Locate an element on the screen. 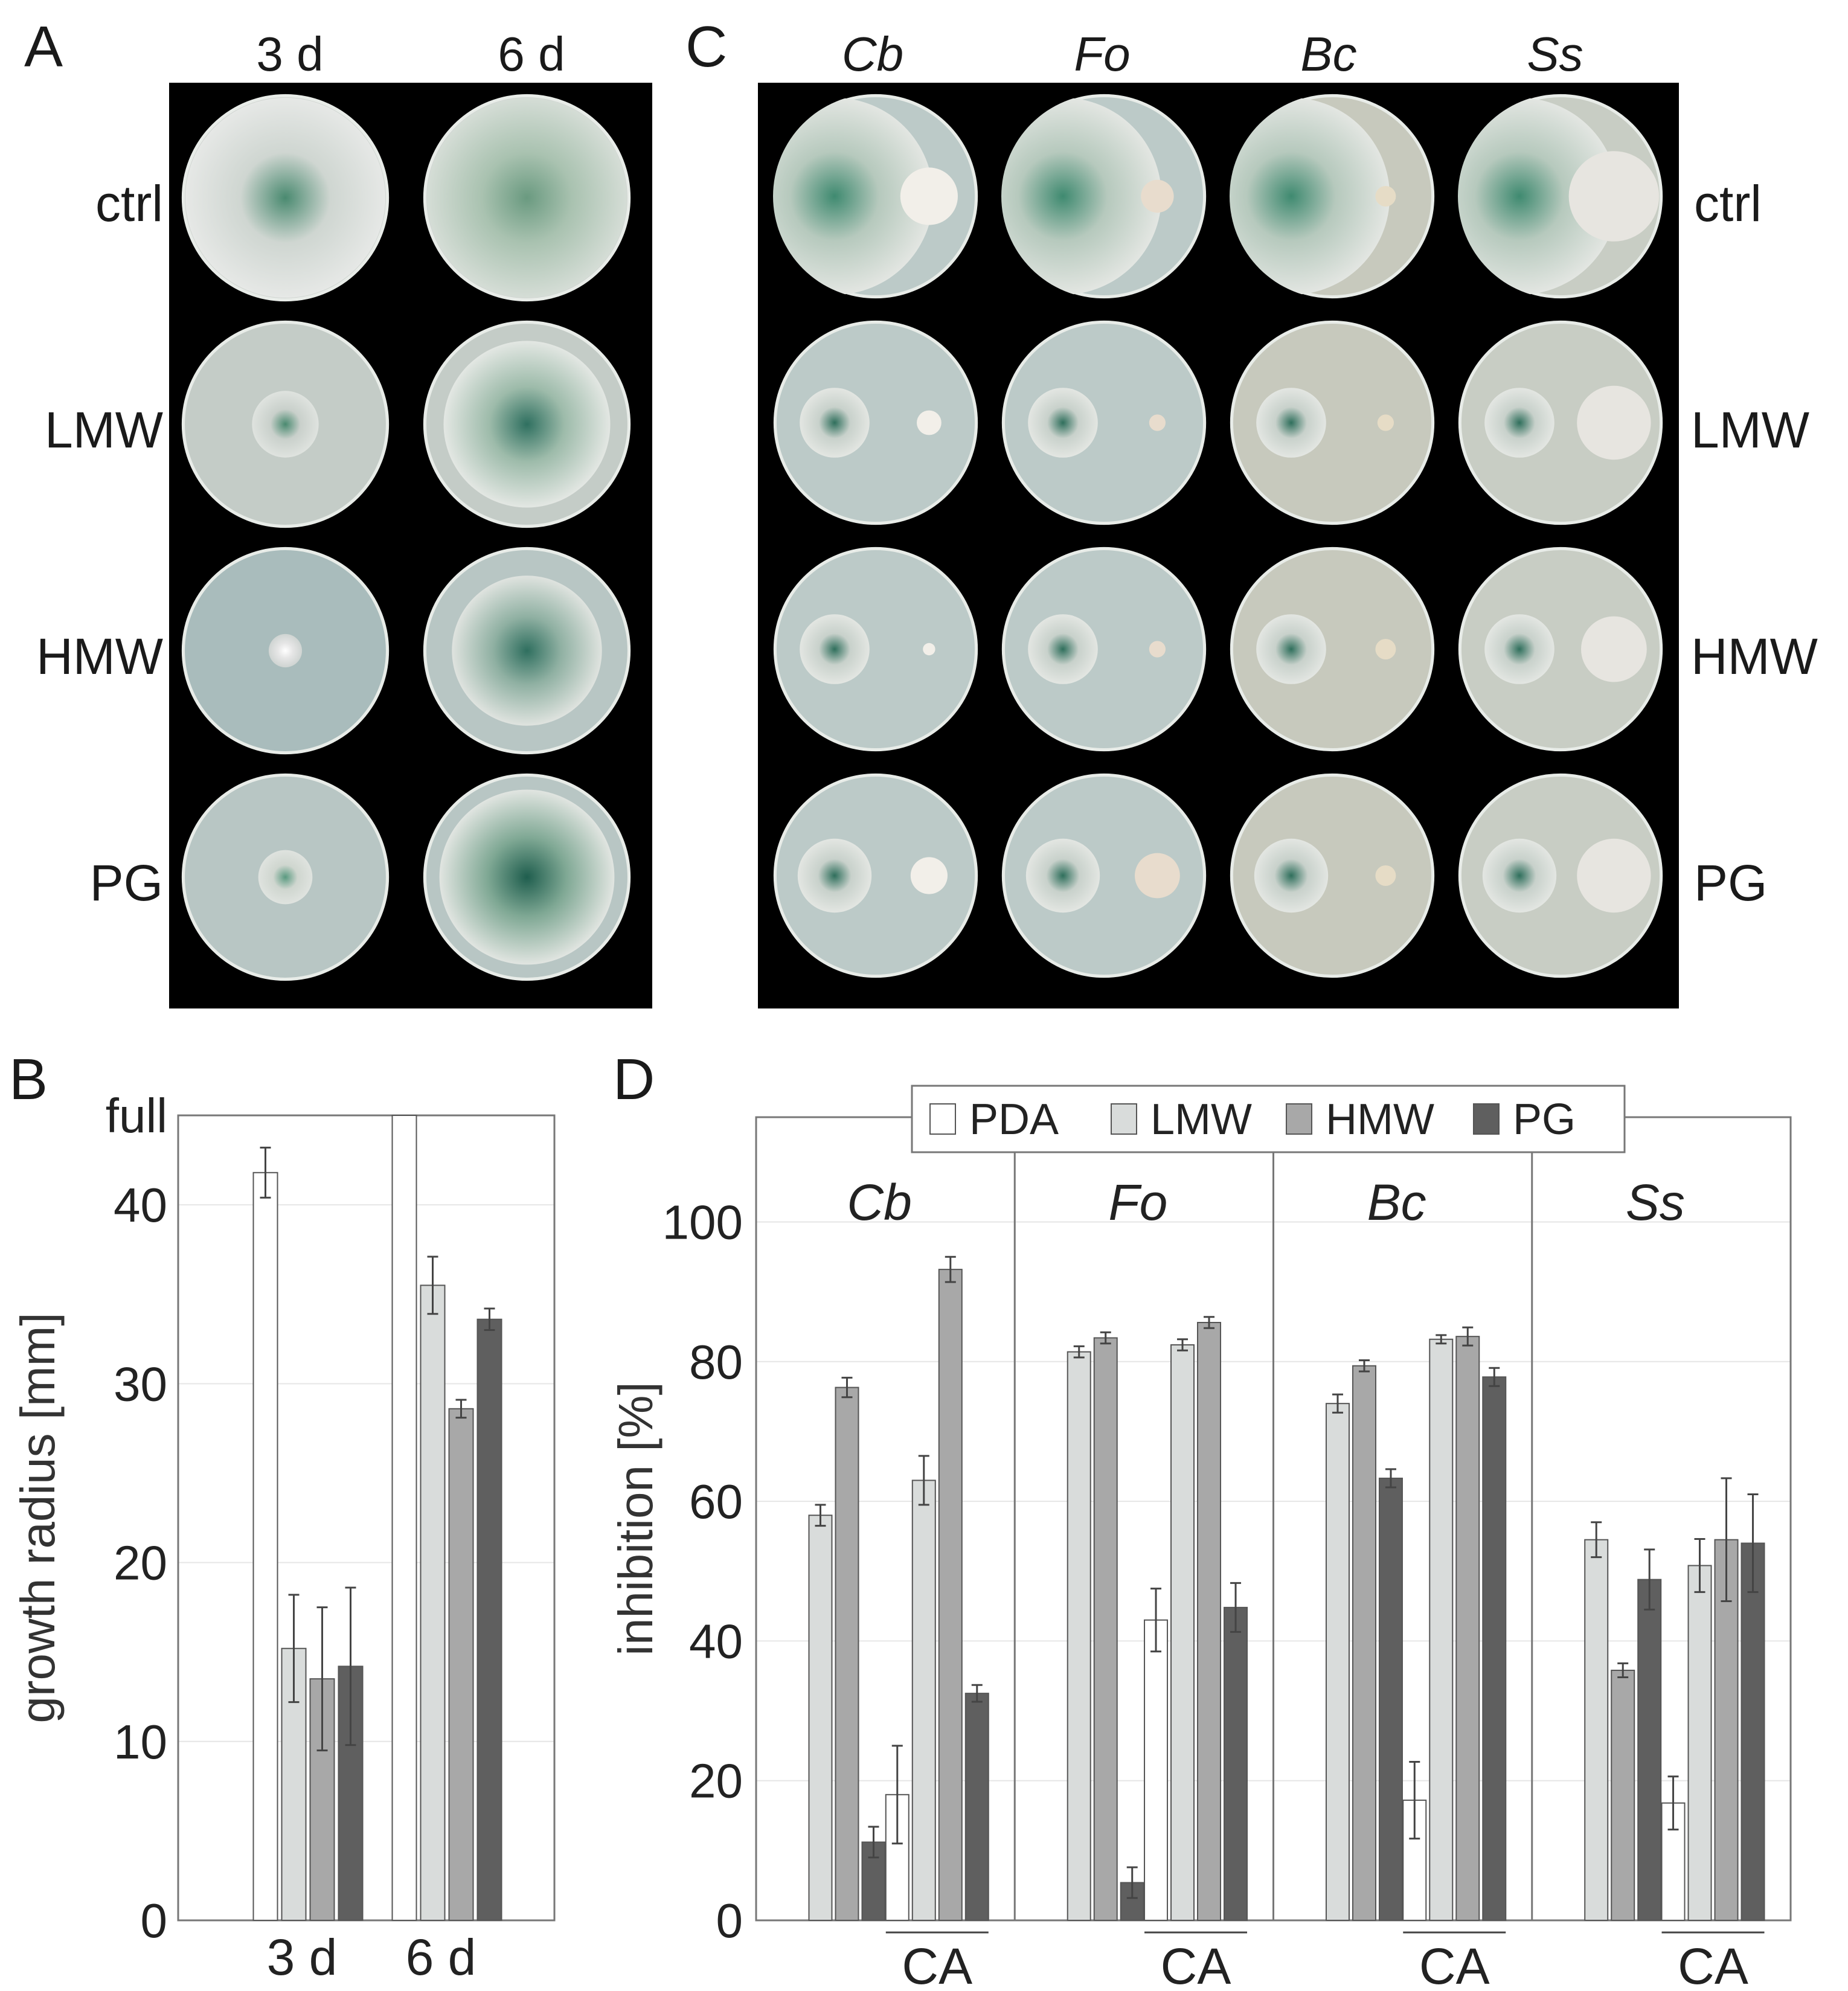 The image size is (1848, 1991). y-tick-label: 20 is located at coordinates (716, 1781).